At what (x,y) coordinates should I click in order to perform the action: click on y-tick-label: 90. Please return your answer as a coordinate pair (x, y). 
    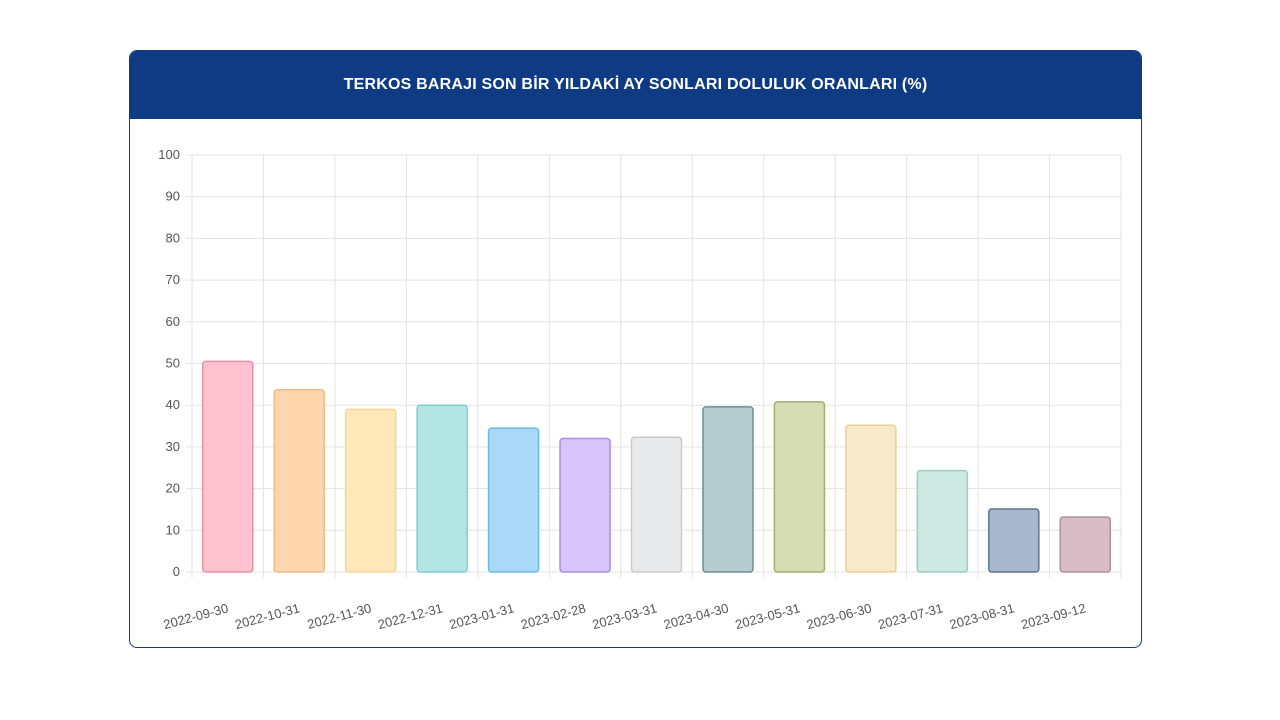
    Looking at the image, I should click on (173, 196).